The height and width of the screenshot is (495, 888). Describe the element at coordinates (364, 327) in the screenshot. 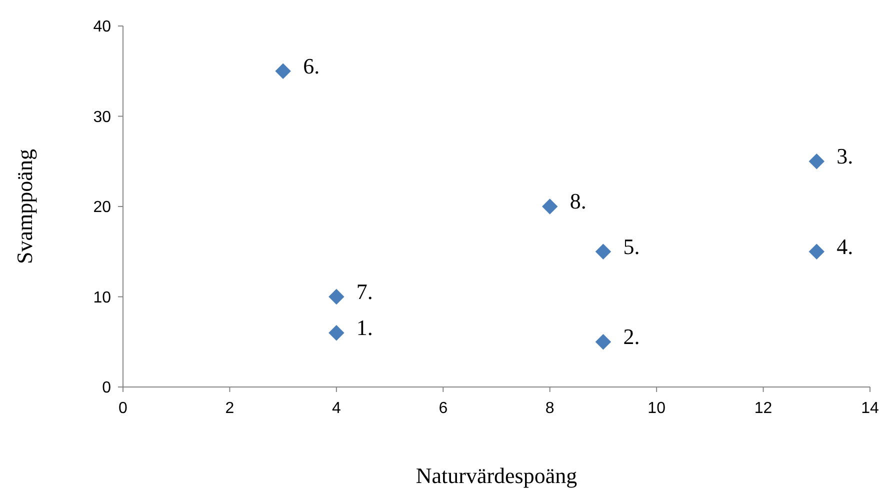

I see `annotation: 1.` at that location.